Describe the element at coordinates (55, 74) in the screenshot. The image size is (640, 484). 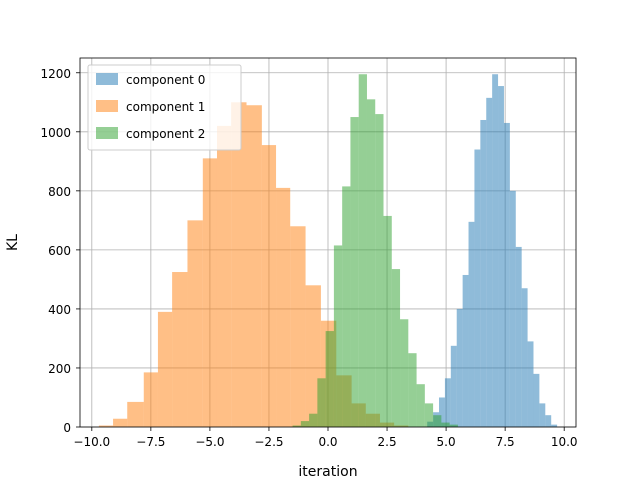
I see `y-tick-label: 1200` at that location.